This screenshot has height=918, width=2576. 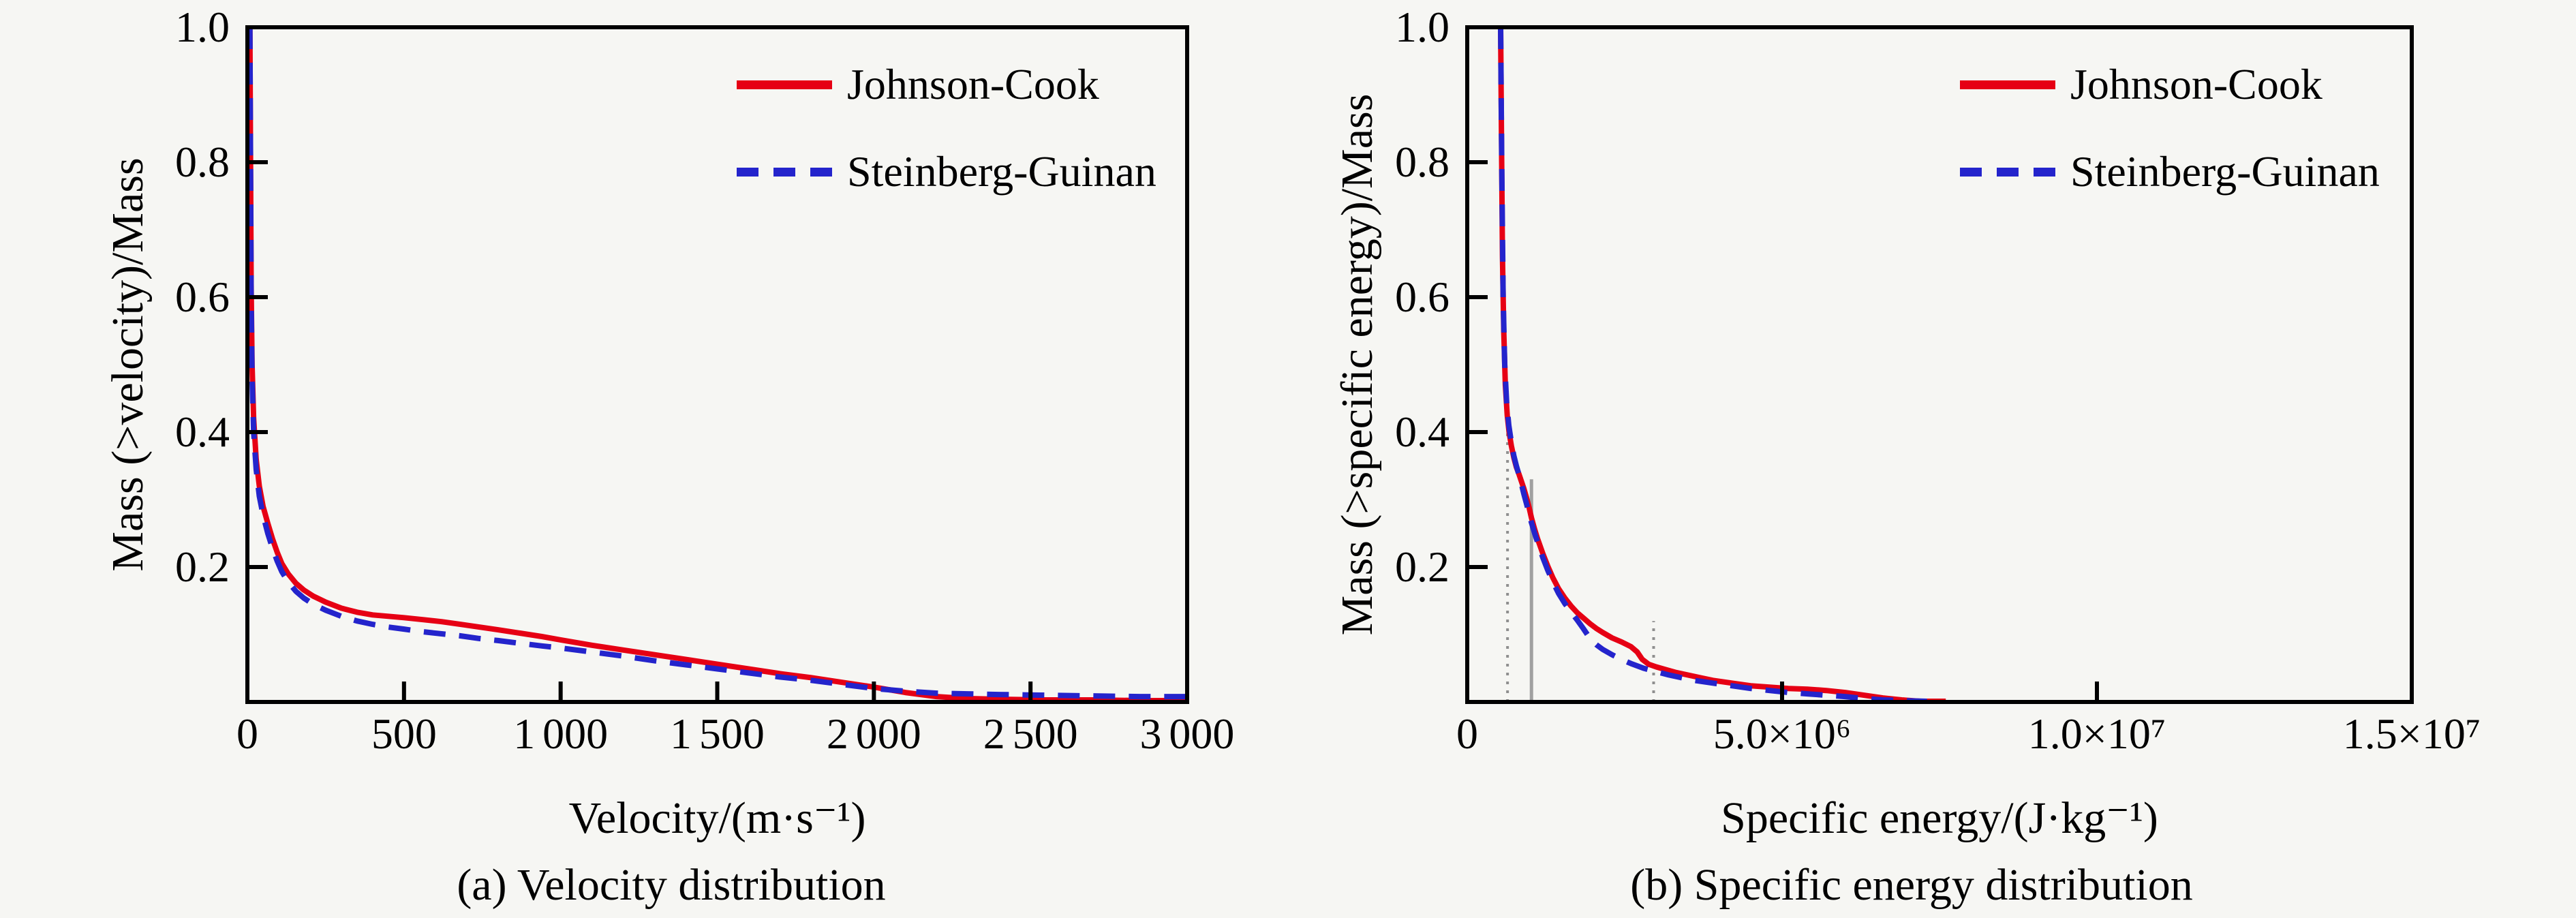 What do you see at coordinates (1713, 365) in the screenshot?
I see `series-line-steinberg-guinan` at bounding box center [1713, 365].